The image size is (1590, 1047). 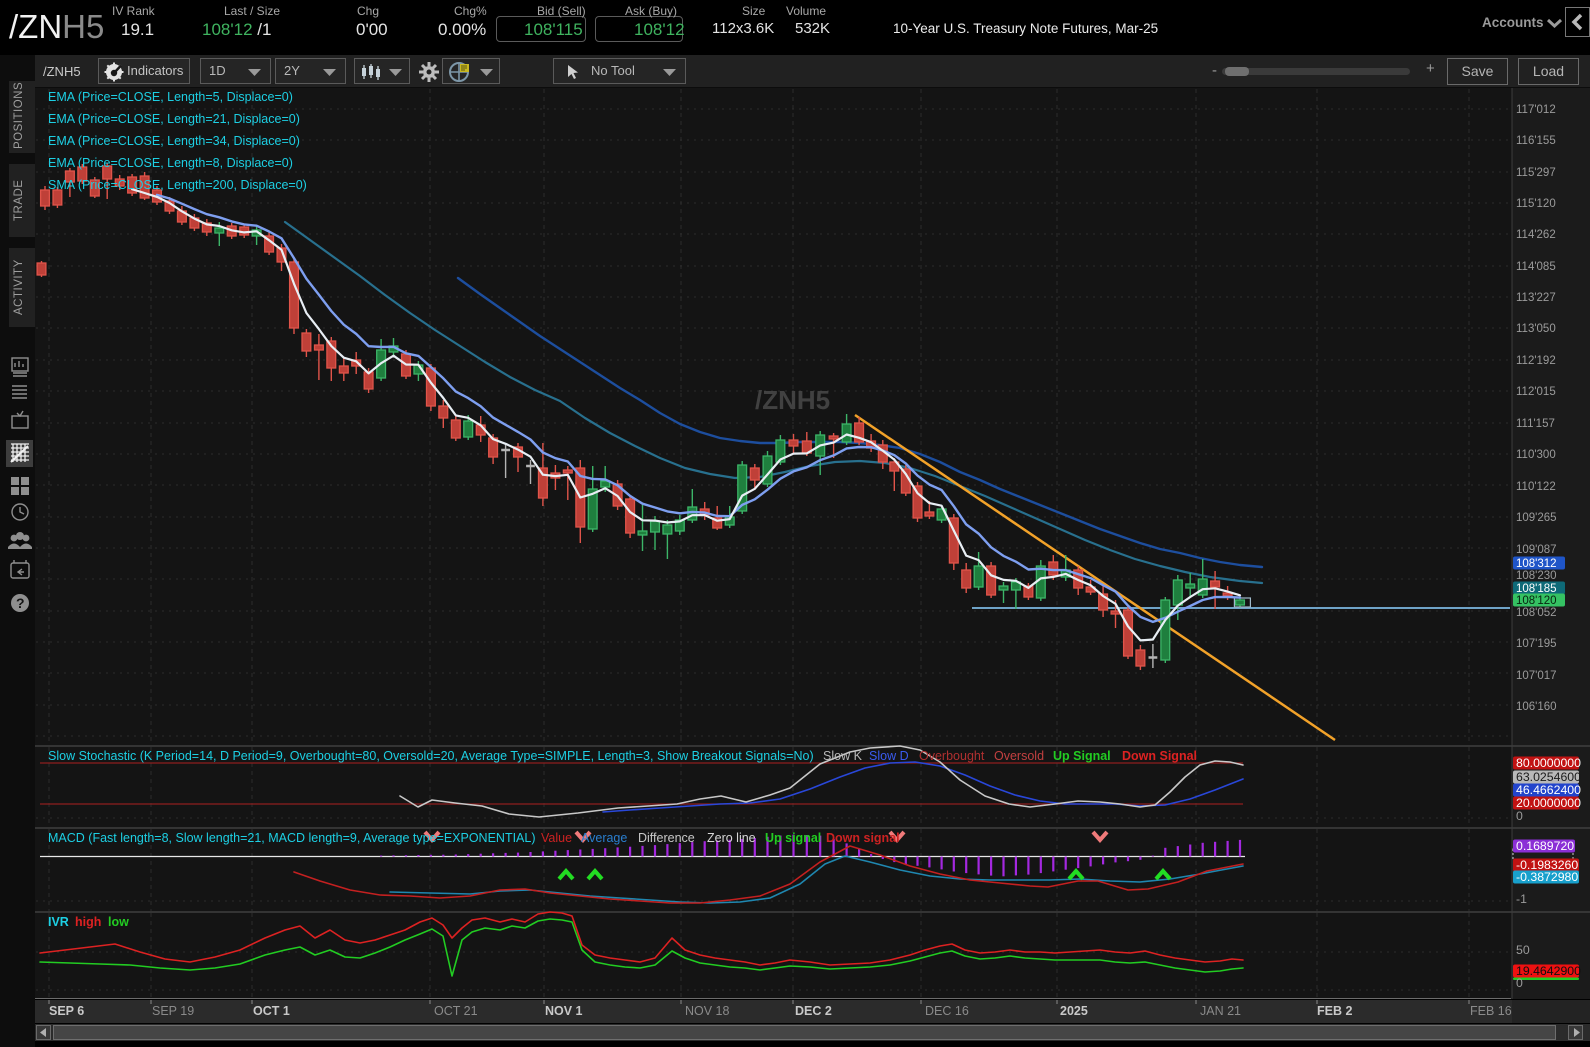 What do you see at coordinates (170, 97) in the screenshot?
I see `svg-text:EMA (Price=CLOSE, Length=5, Di: EMA (Price=CLOSE, Length=5, Displace=0)` at bounding box center [170, 97].